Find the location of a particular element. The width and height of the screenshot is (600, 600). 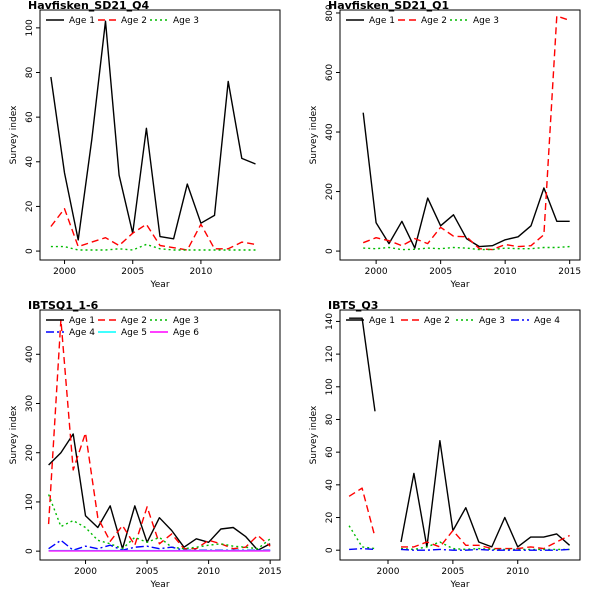

y-tick-label: 120 is located at coordinates (330, 353).